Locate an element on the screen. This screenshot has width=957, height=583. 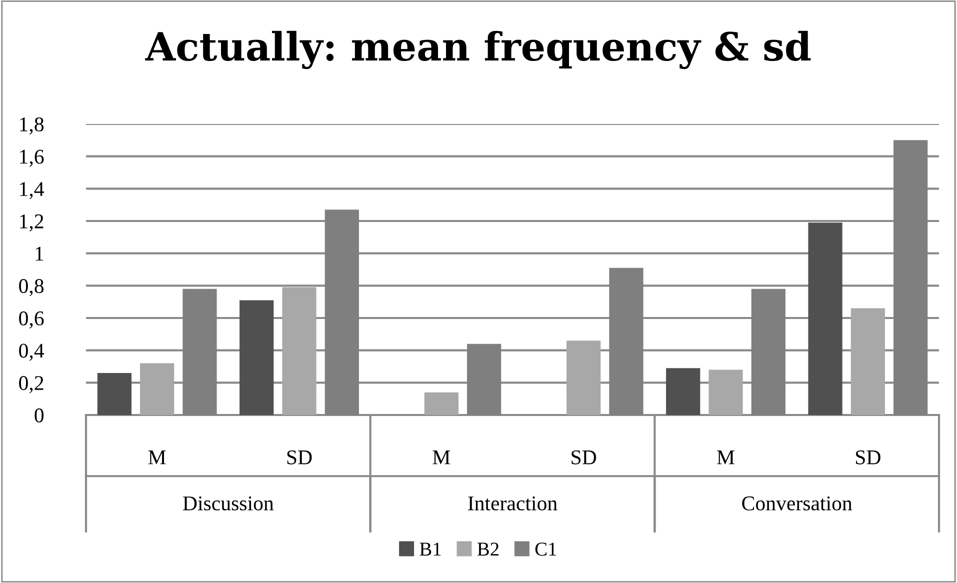
y-tick-label: 0,8 is located at coordinates (31, 287).